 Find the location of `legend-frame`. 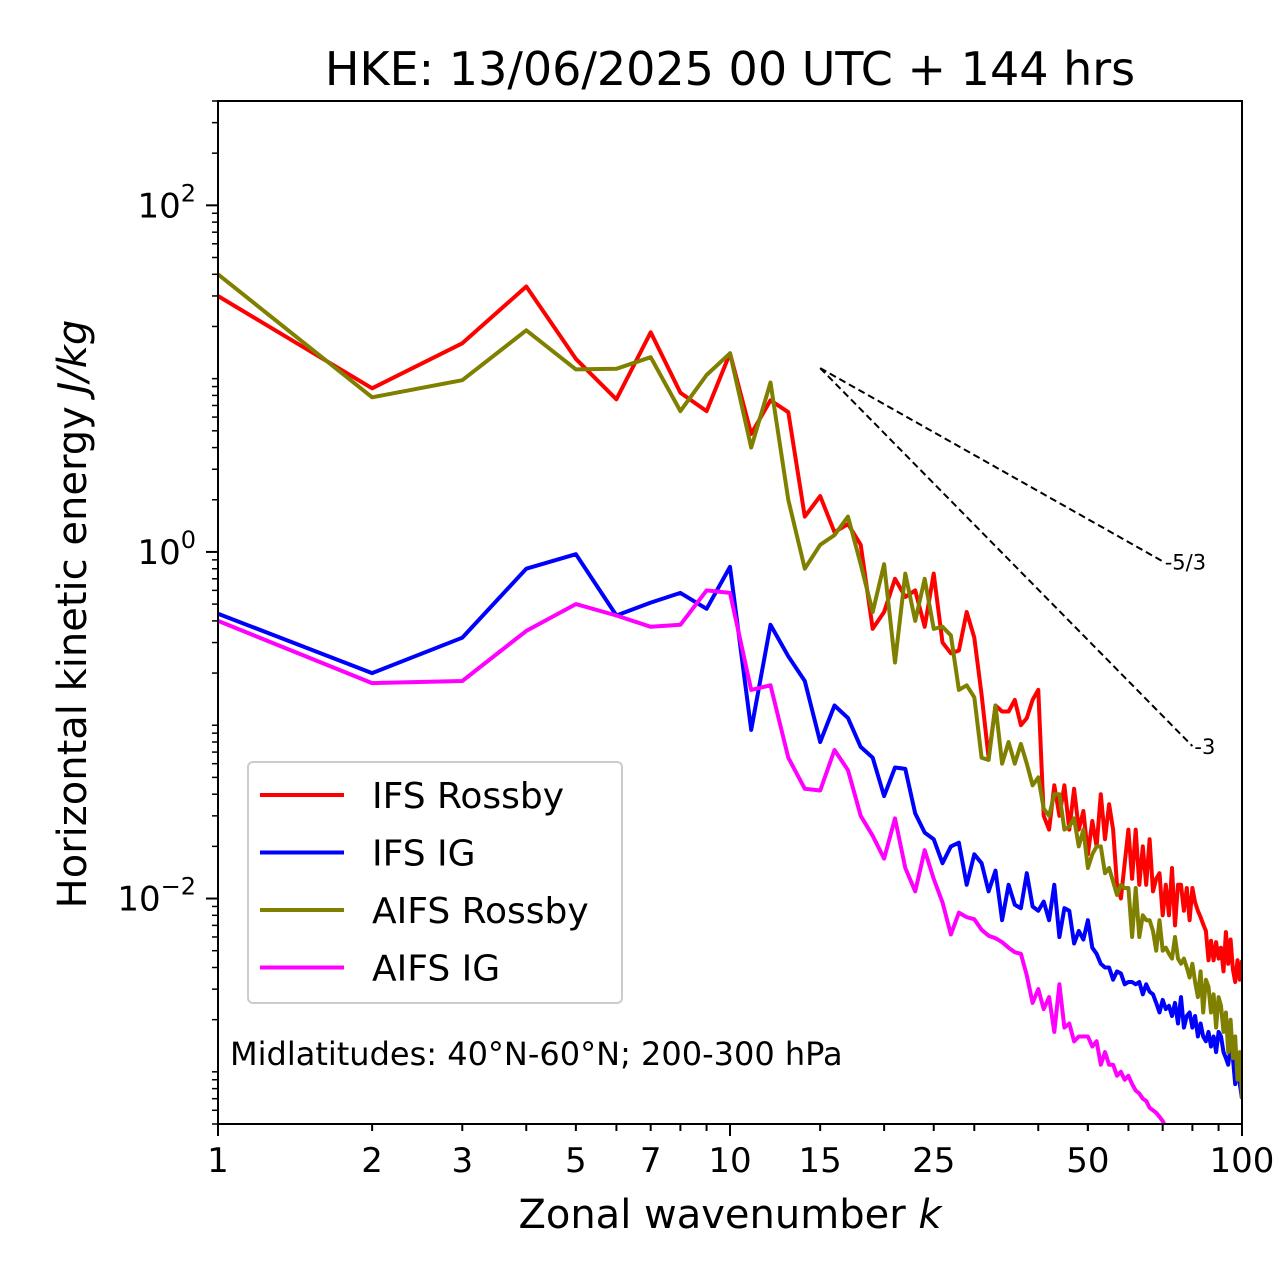

legend-frame is located at coordinates (435, 882).